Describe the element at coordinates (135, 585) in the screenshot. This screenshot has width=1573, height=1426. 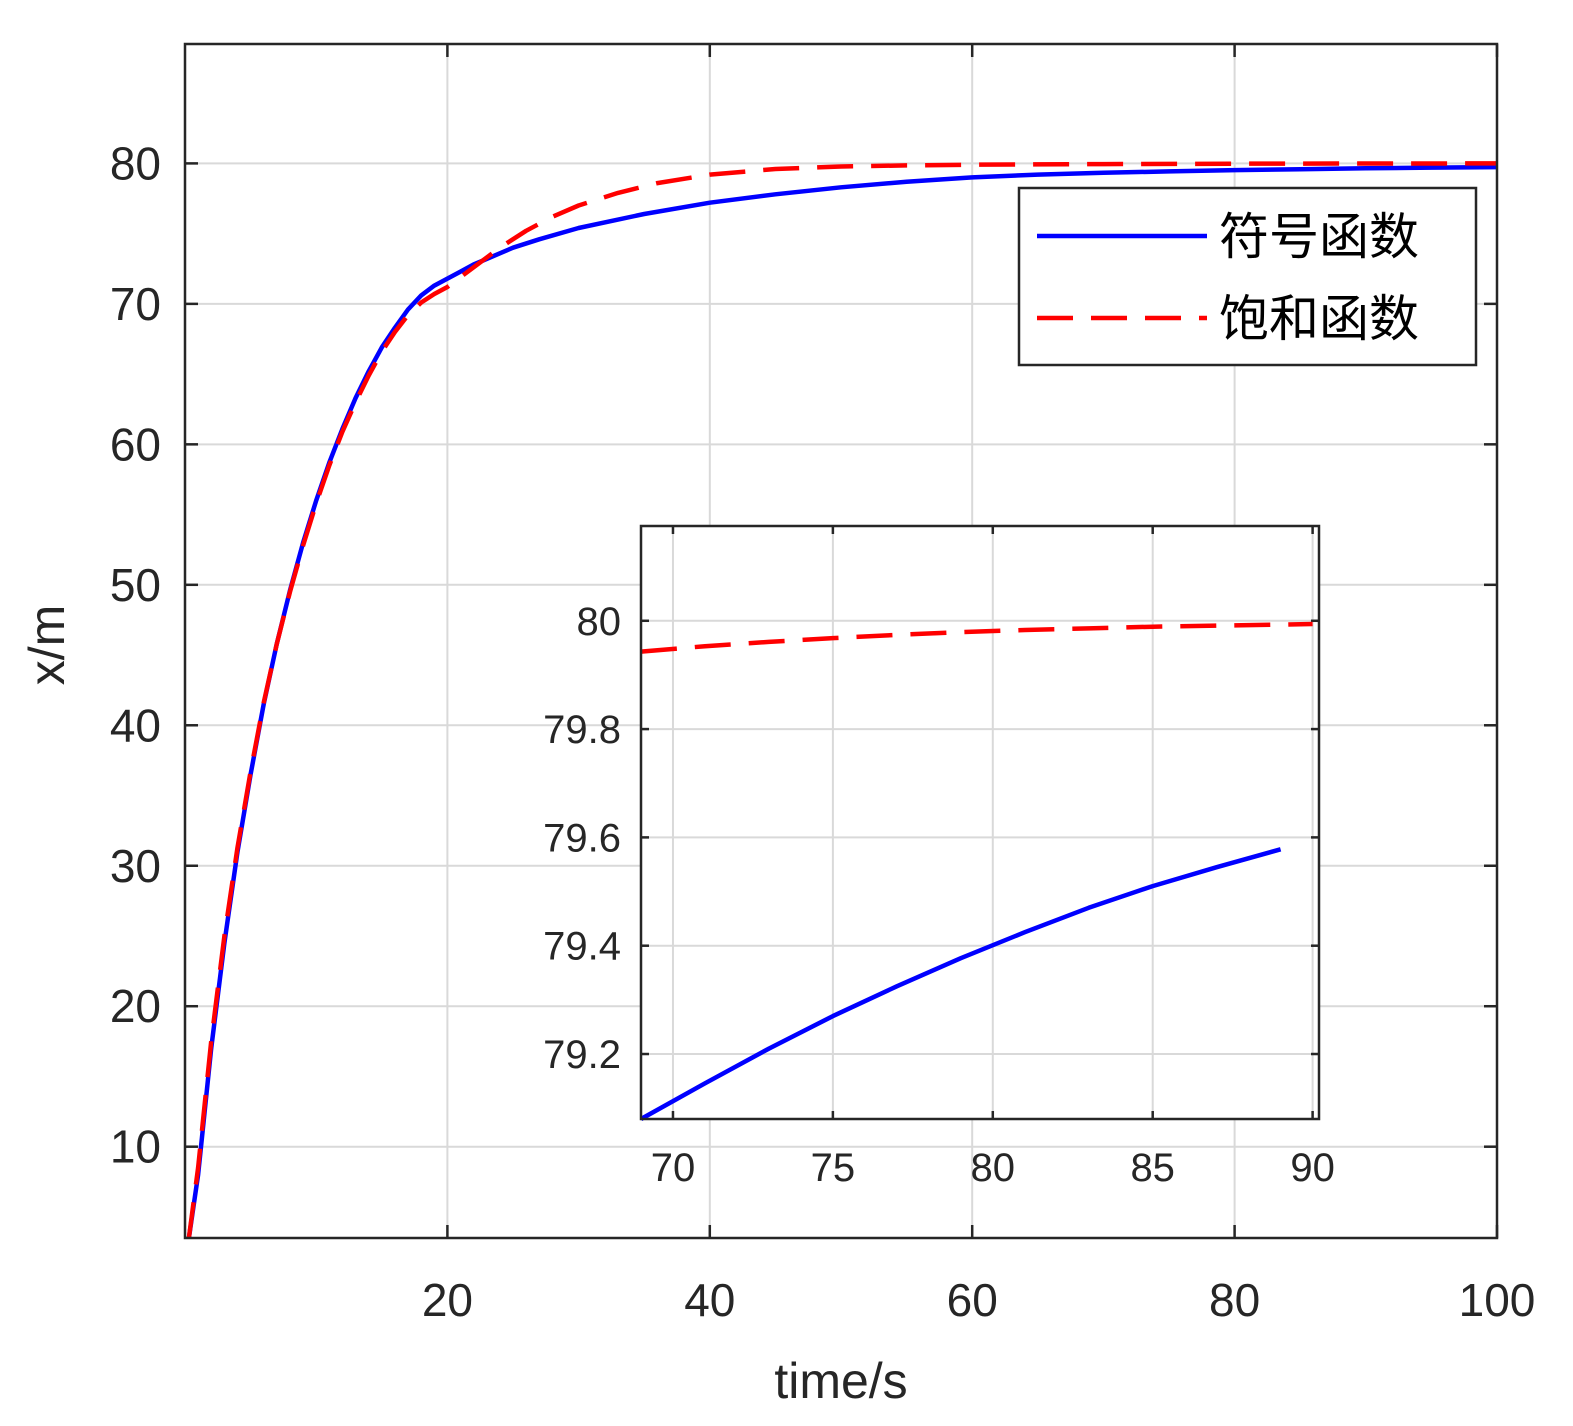
I see `y-tick-label: 50` at that location.